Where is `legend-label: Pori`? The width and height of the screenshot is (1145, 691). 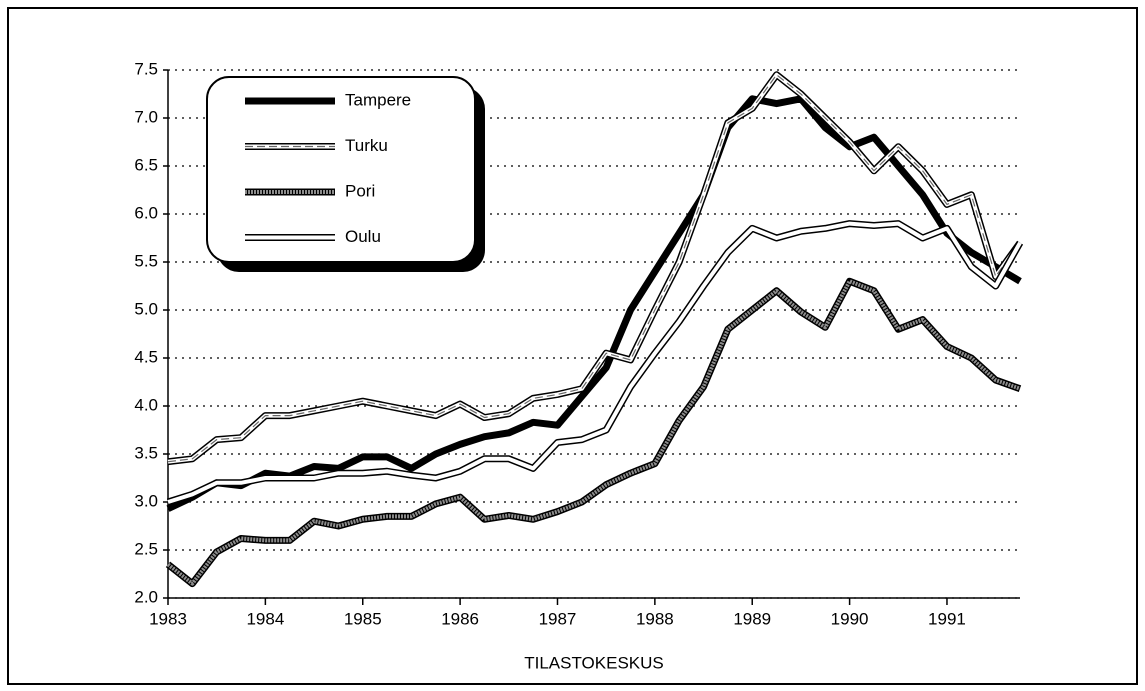
legend-label: Pori is located at coordinates (360, 190).